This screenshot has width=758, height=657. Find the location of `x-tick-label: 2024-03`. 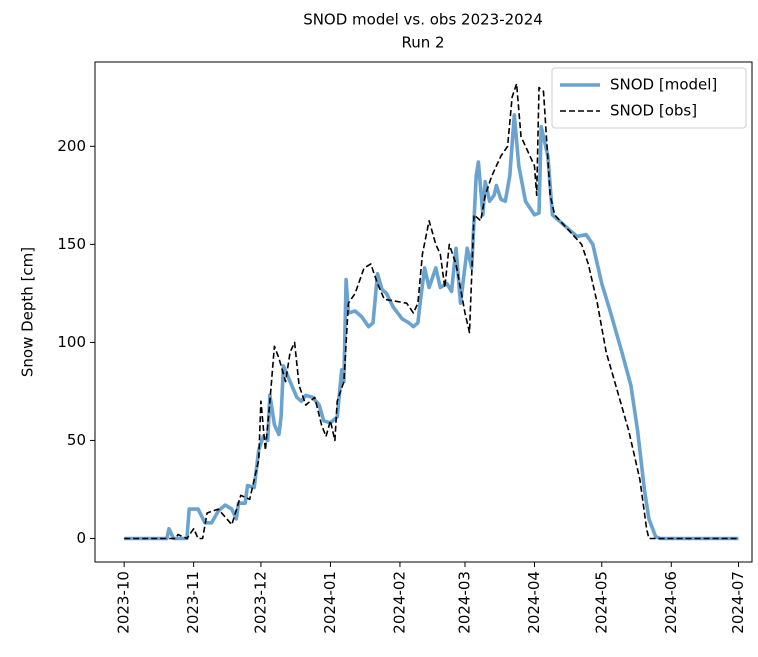

x-tick-label: 2024-03 is located at coordinates (464, 602).